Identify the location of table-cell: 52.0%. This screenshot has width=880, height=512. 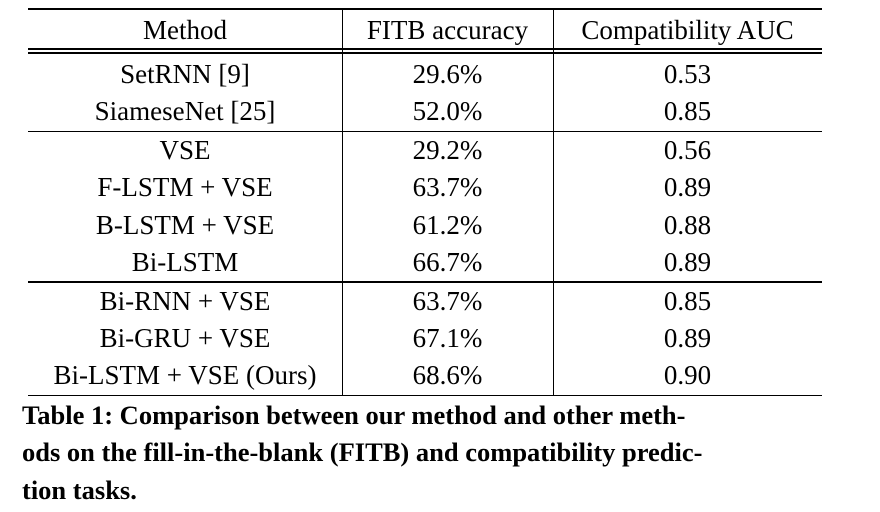
(447, 111).